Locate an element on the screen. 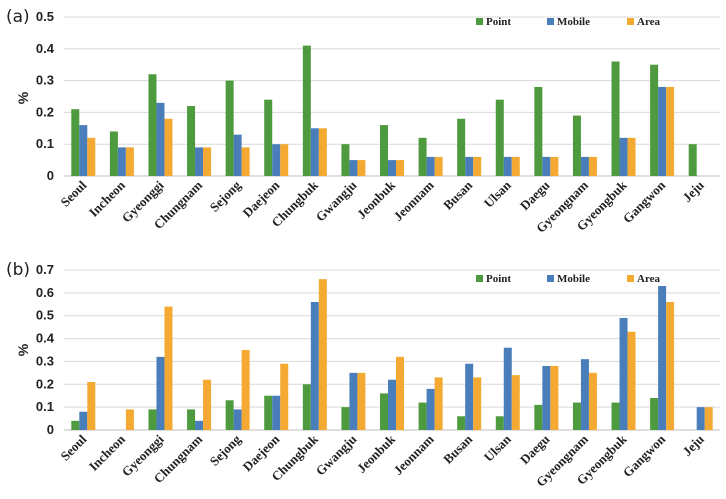  bar-point-incheon is located at coordinates (113, 153).